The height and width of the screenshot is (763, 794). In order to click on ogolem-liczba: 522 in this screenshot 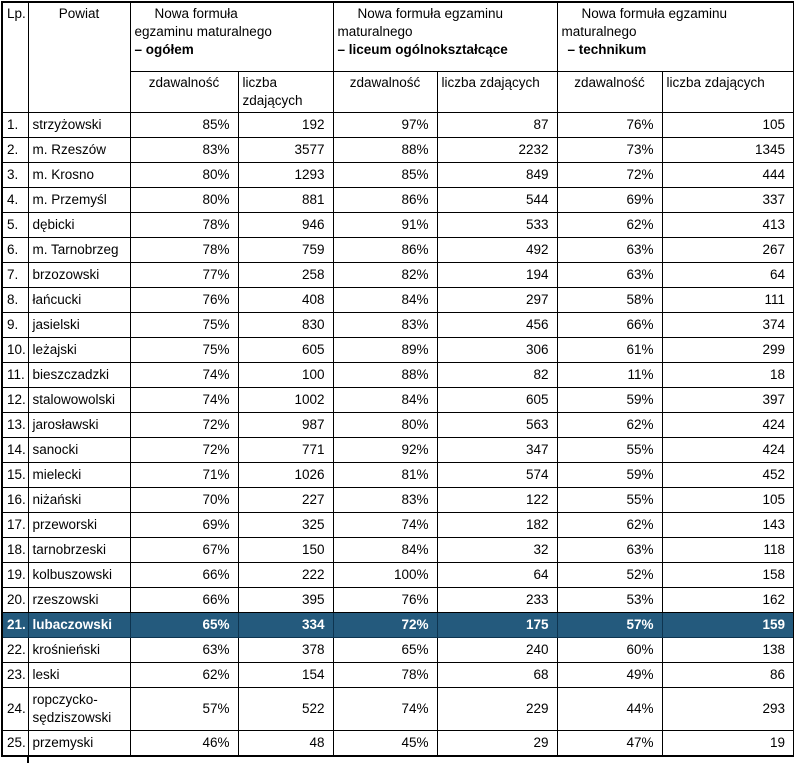, I will do `click(285, 709)`.